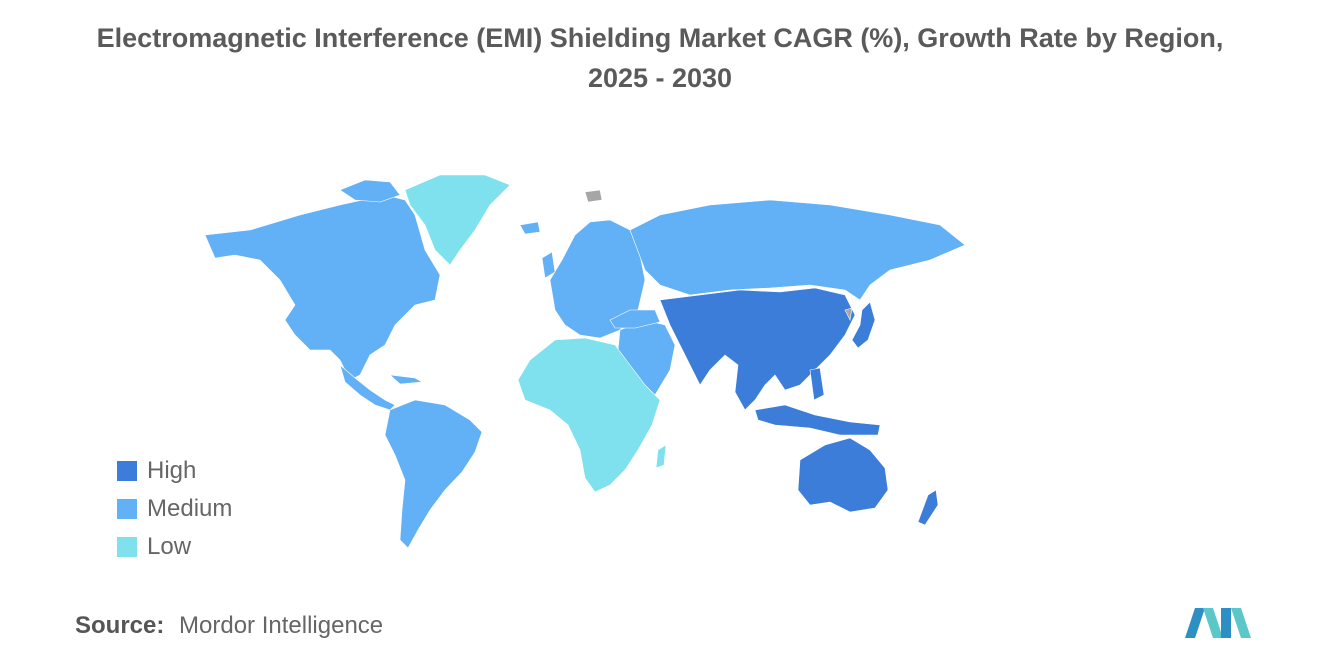  Describe the element at coordinates (848, 314) in the screenshot. I see `region-north-korea` at that location.